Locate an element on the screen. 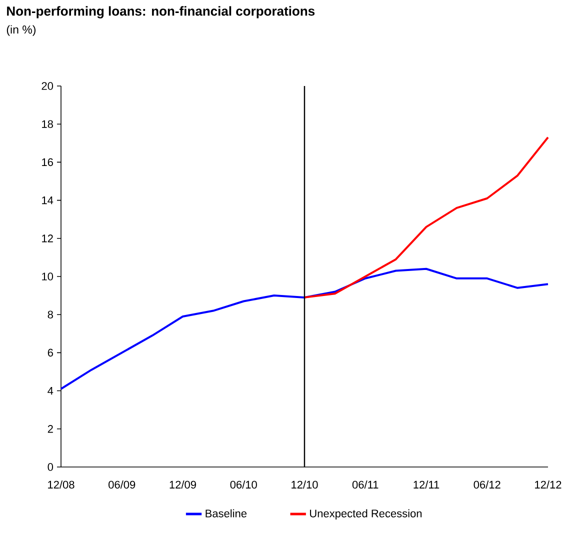  line-series is located at coordinates (426, 217).